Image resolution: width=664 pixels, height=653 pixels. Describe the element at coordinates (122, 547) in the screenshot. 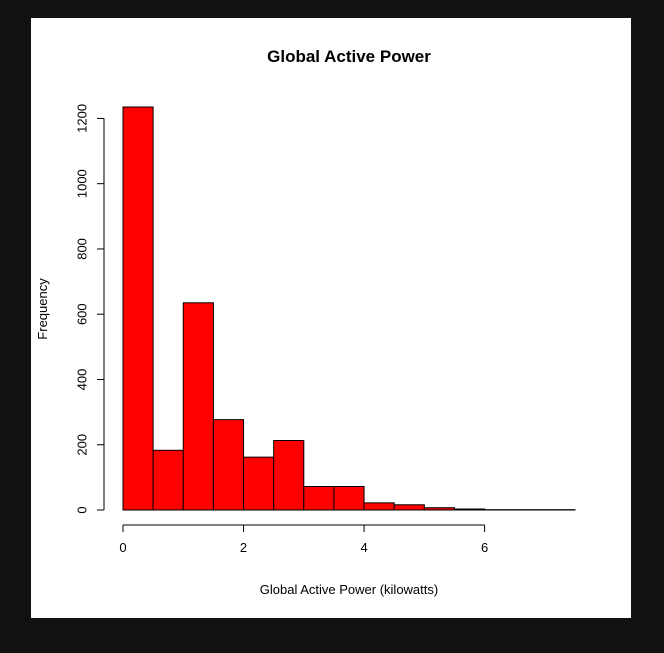

I see `x-tick-label: 0` at that location.